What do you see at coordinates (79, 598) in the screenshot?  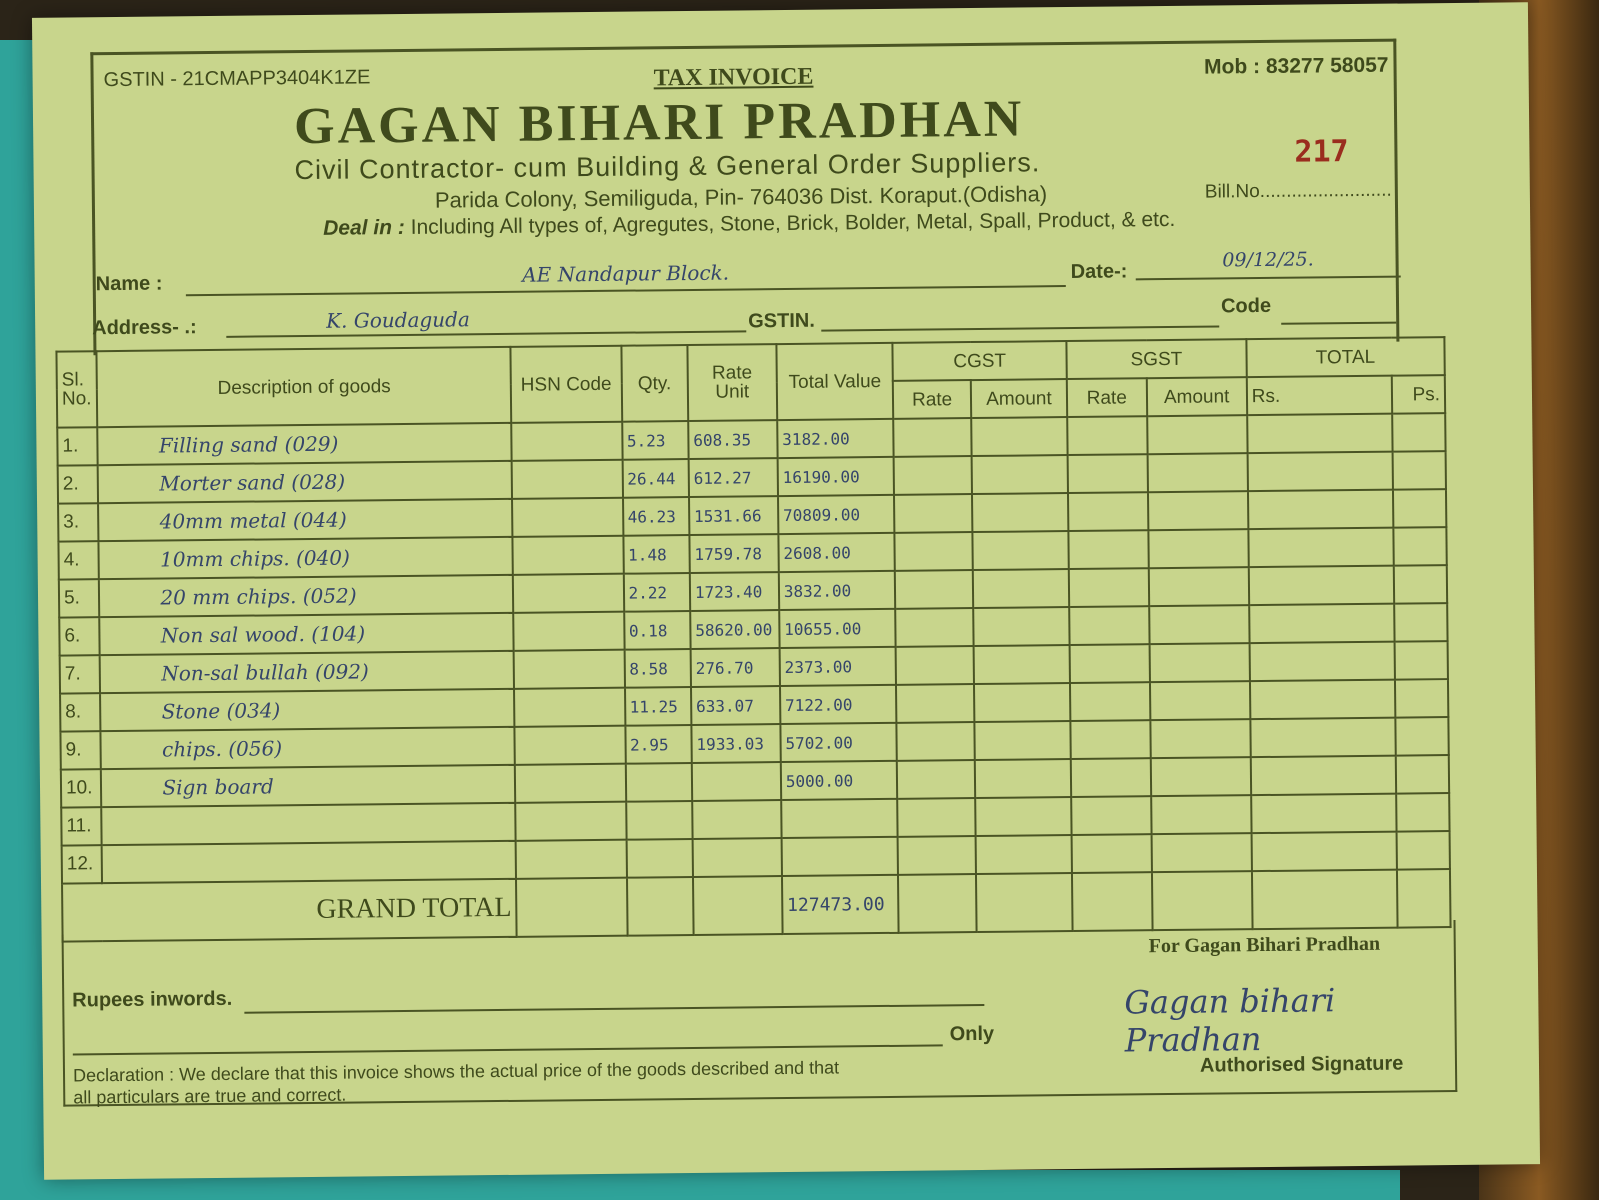 I see `row-sl: 5.` at bounding box center [79, 598].